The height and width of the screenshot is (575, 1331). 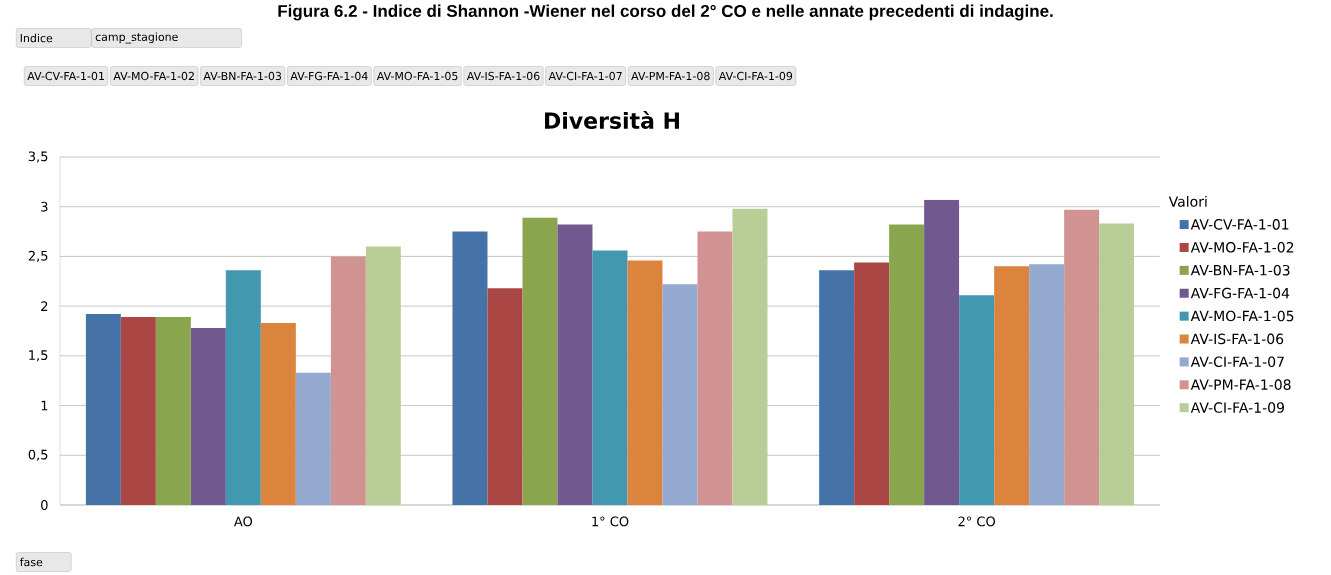 I want to click on text: AV-PM-FA-1-08, so click(x=670, y=76).